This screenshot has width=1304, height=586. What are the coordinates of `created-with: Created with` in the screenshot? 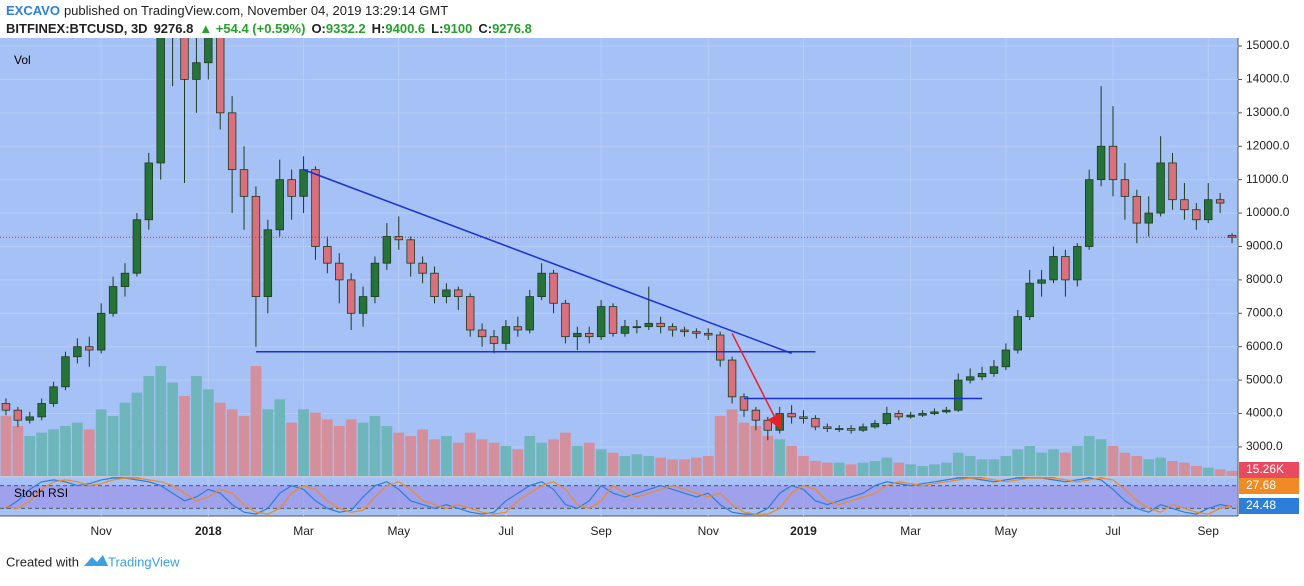 It's located at (42, 561).